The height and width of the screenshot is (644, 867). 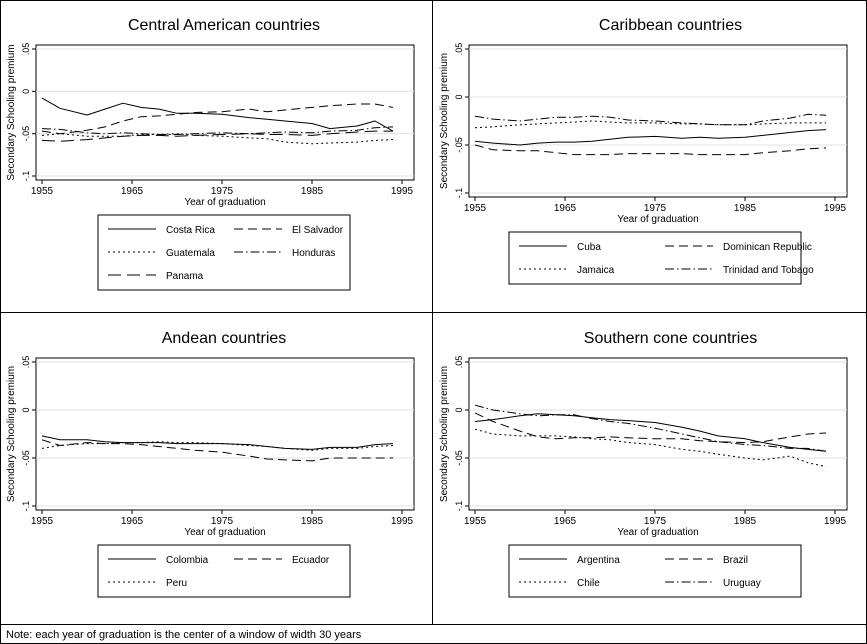 What do you see at coordinates (589, 247) in the screenshot?
I see `legend-label-cuba: Cuba` at bounding box center [589, 247].